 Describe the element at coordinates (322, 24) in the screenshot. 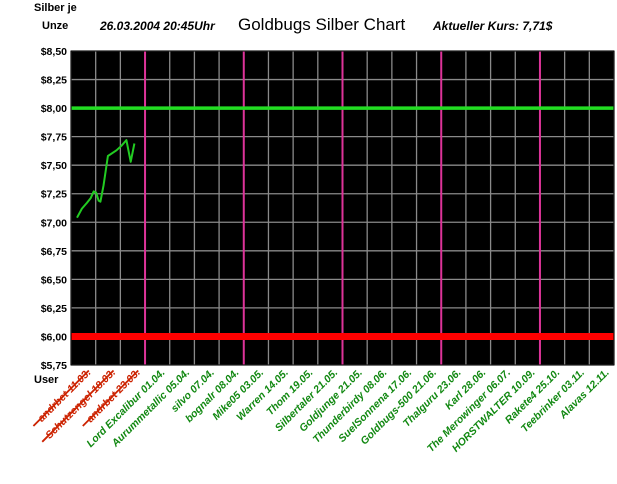

I see `chart-title: Goldbugs Silber Chart` at that location.